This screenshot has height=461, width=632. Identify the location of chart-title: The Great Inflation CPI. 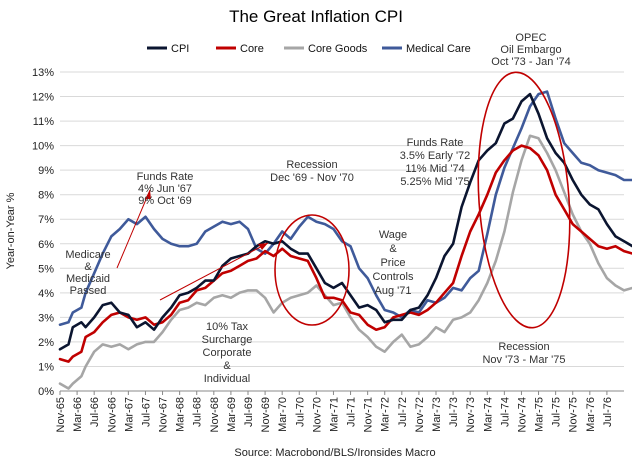
(316, 16).